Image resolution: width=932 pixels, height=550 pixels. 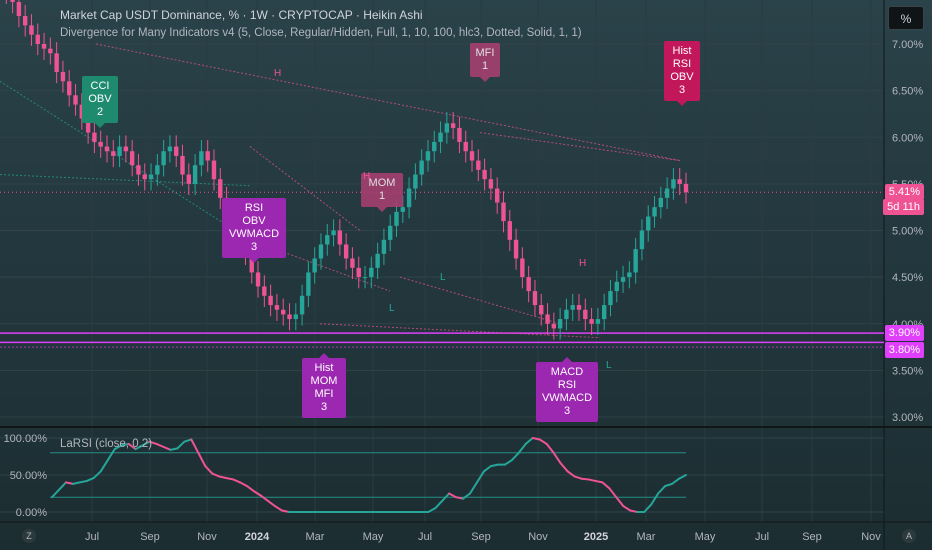 I want to click on level-label-1: 3.90%, so click(x=904, y=333).